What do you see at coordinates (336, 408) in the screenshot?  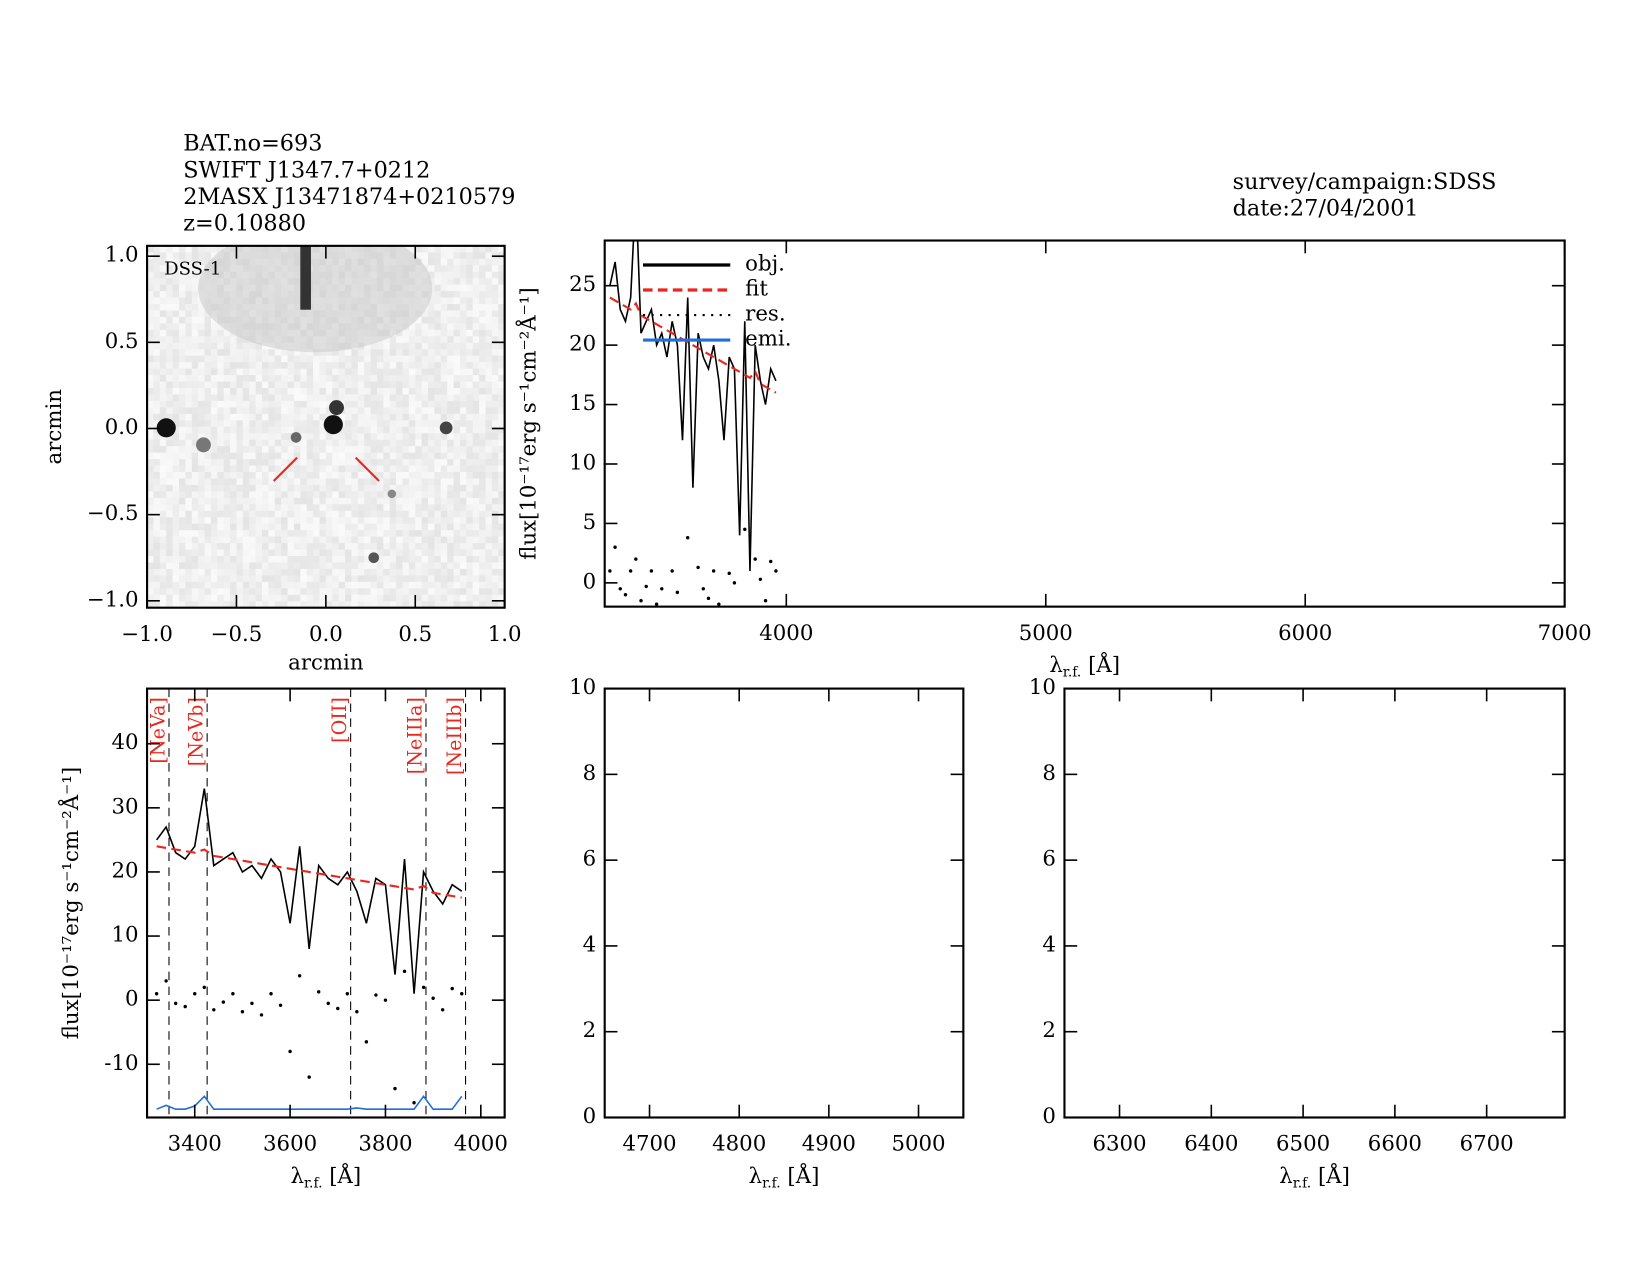 I see `source` at bounding box center [336, 408].